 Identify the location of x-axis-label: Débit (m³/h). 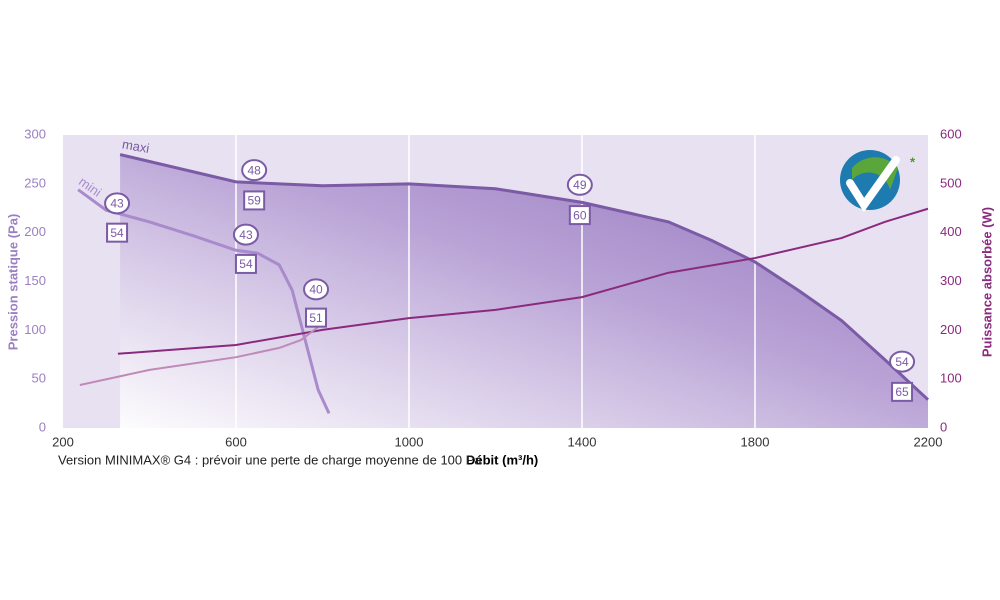
(502, 459).